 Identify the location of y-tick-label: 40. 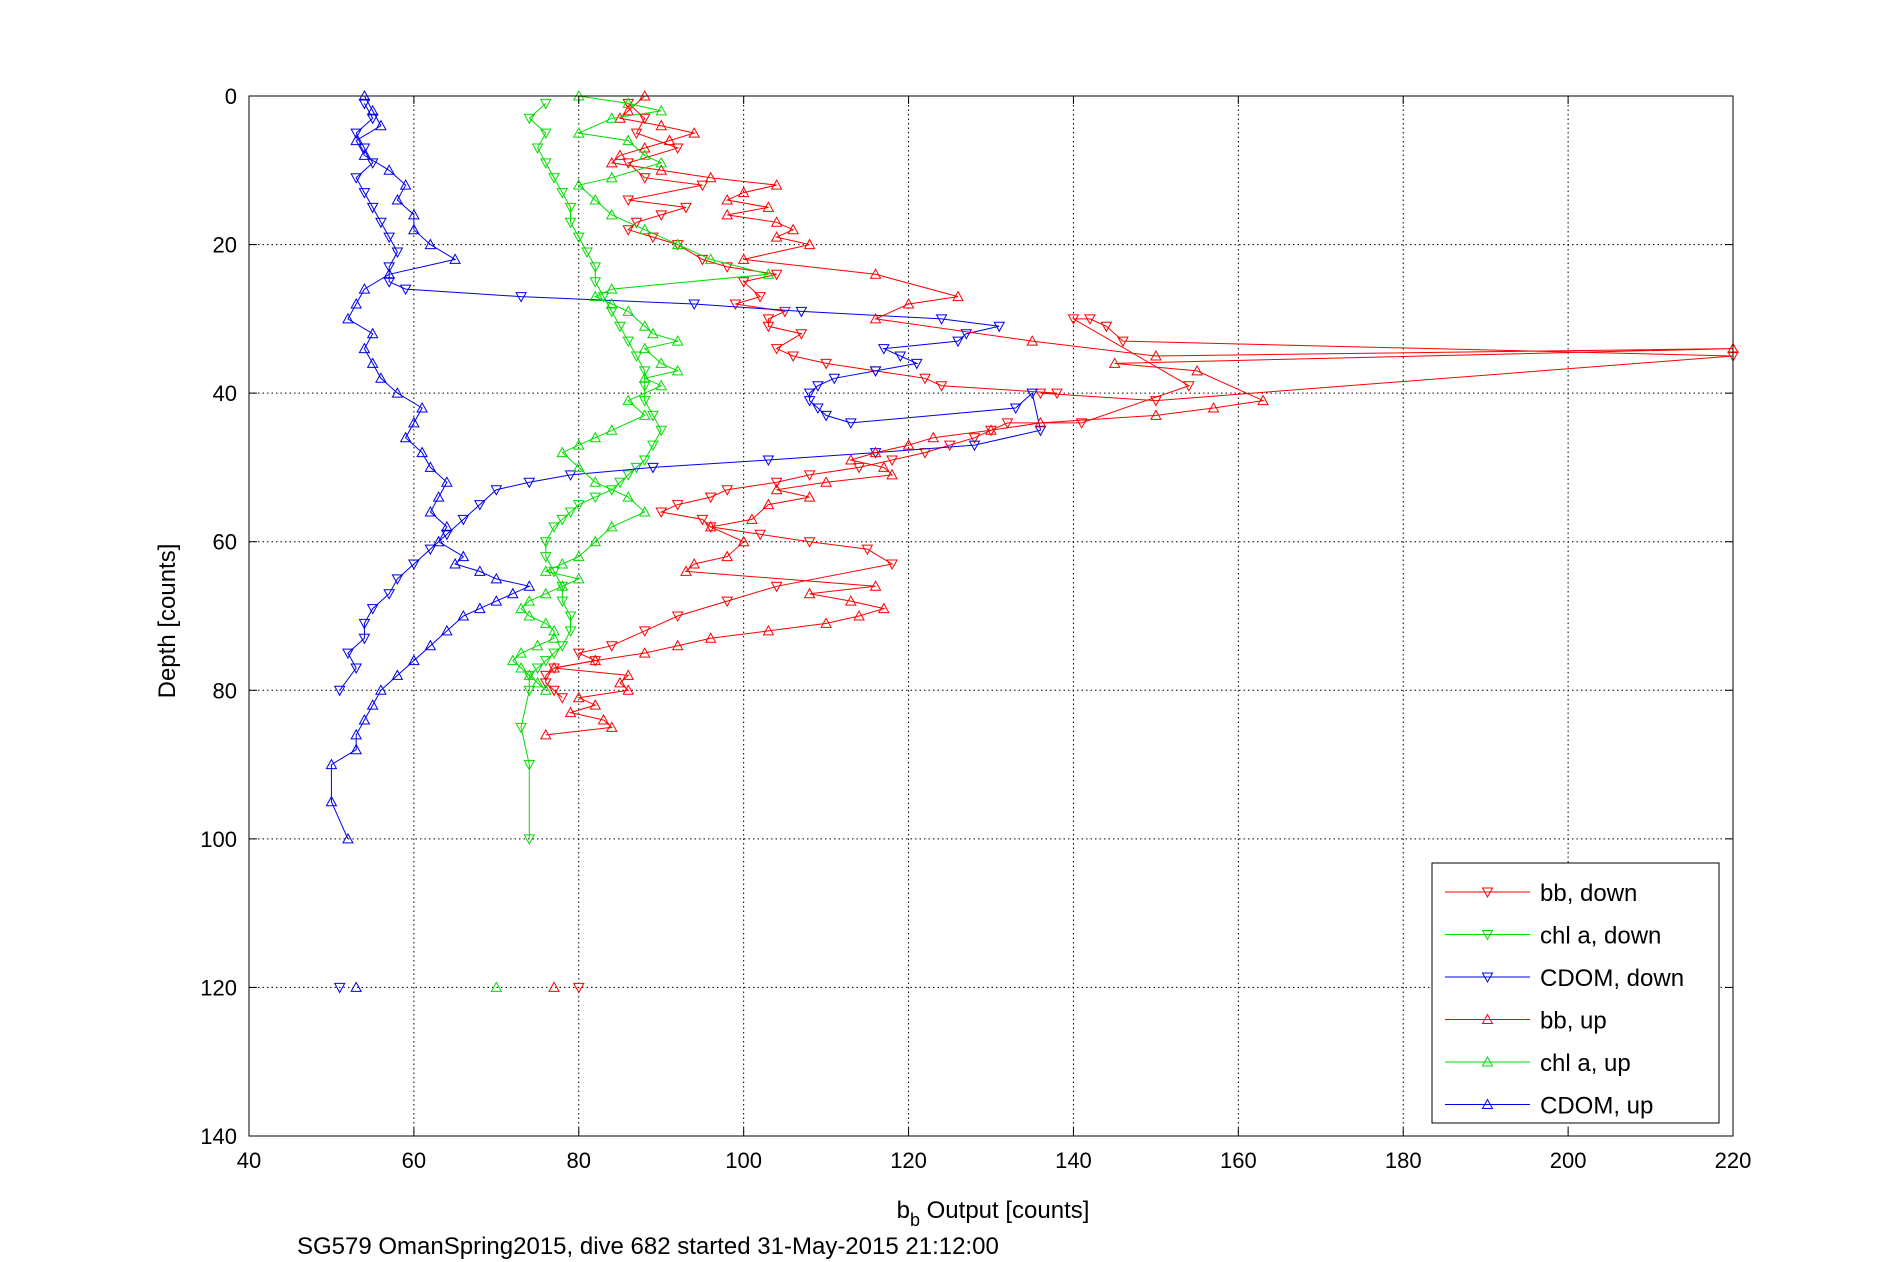
(225, 393).